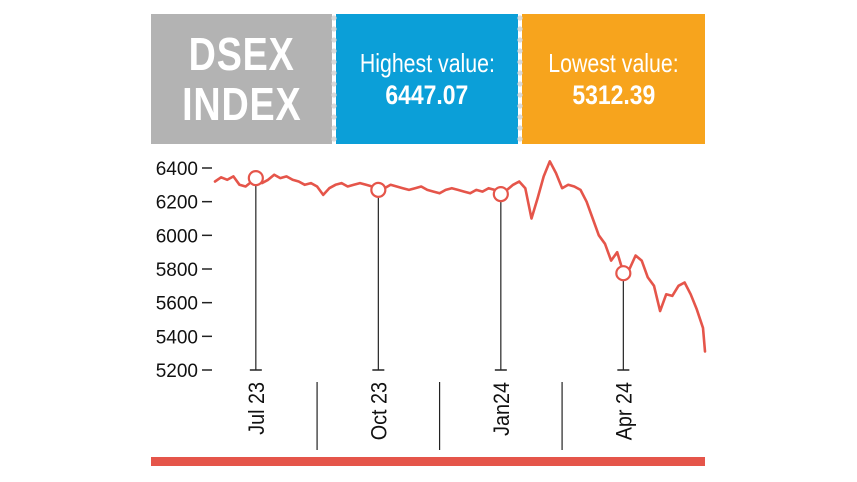 This screenshot has width=857, height=482. I want to click on y-tick-label: 6200, so click(177, 203).